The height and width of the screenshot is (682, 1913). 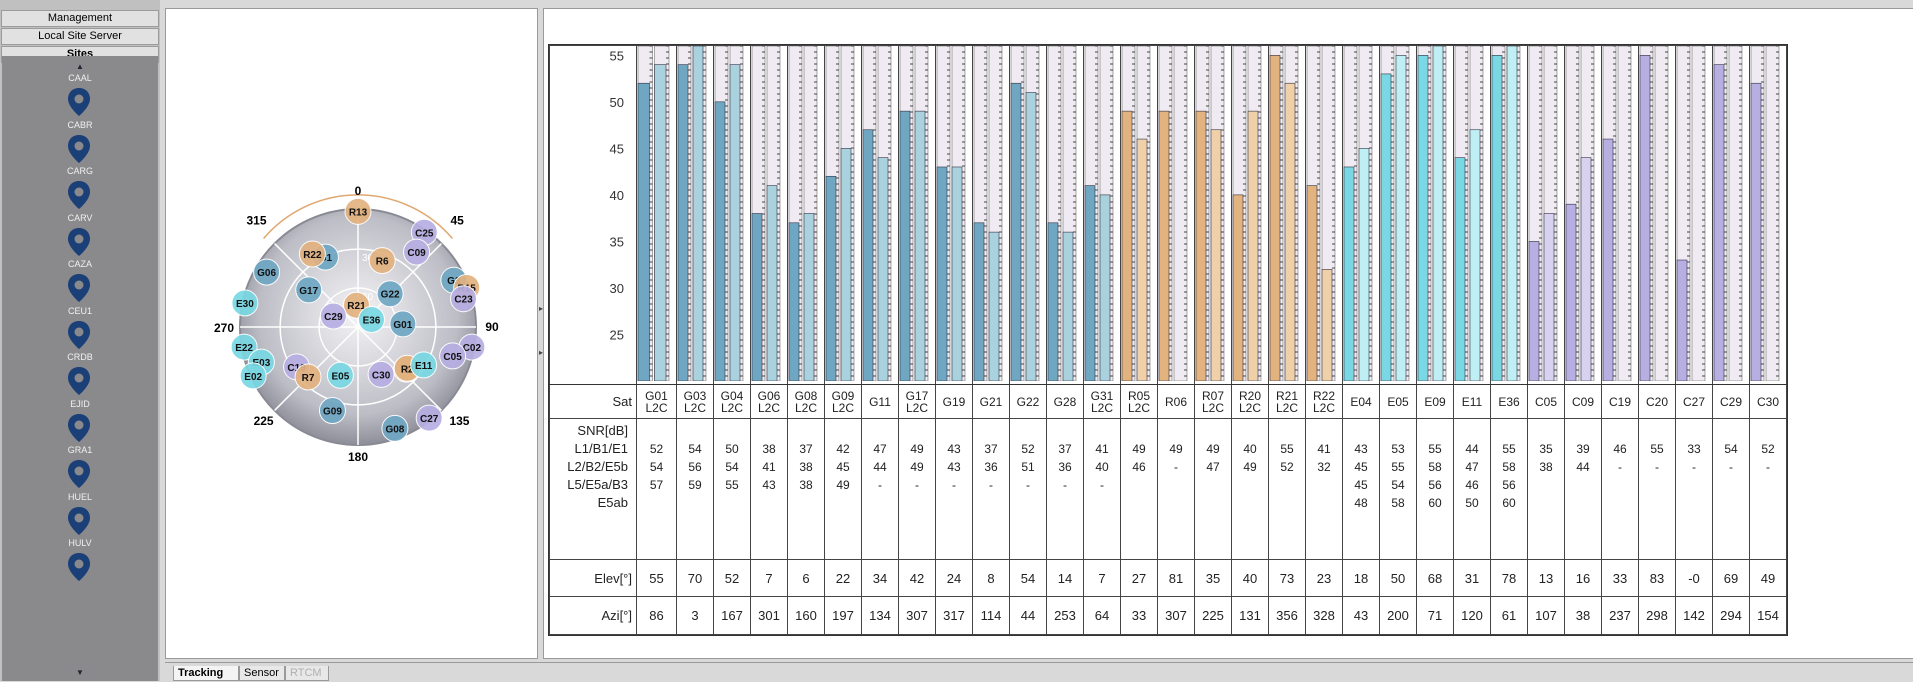 What do you see at coordinates (1583, 401) in the screenshot?
I see `sat-name-cell: C09` at bounding box center [1583, 401].